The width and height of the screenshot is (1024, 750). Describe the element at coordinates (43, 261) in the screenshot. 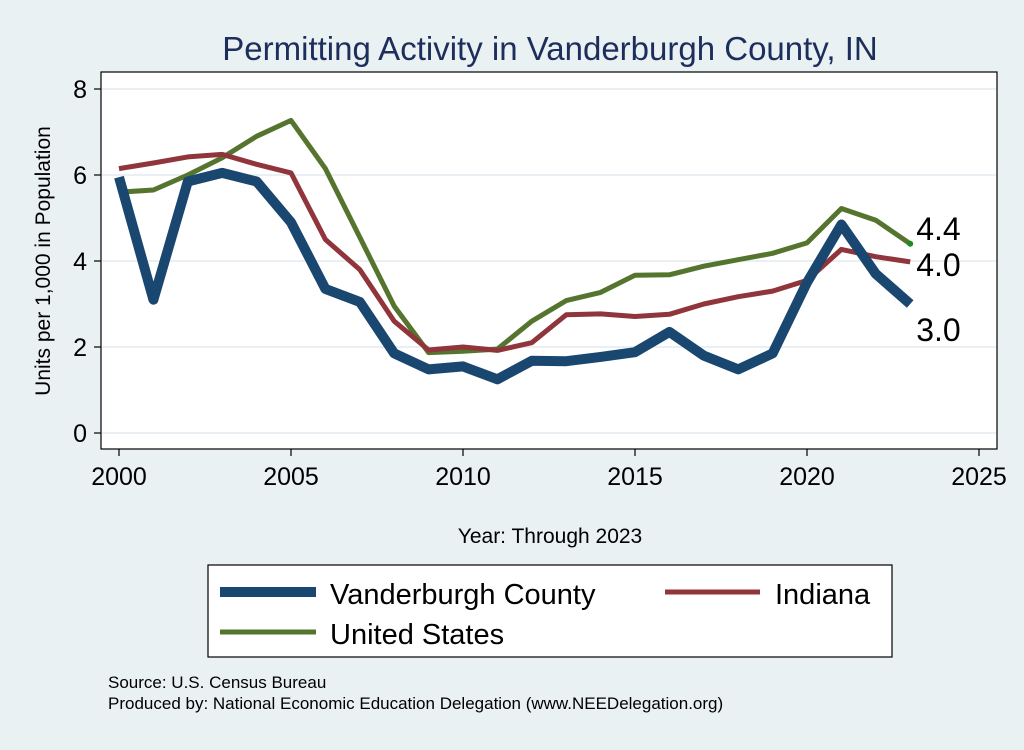

I see `y-axis-label: Units per 1,000 in Population` at that location.